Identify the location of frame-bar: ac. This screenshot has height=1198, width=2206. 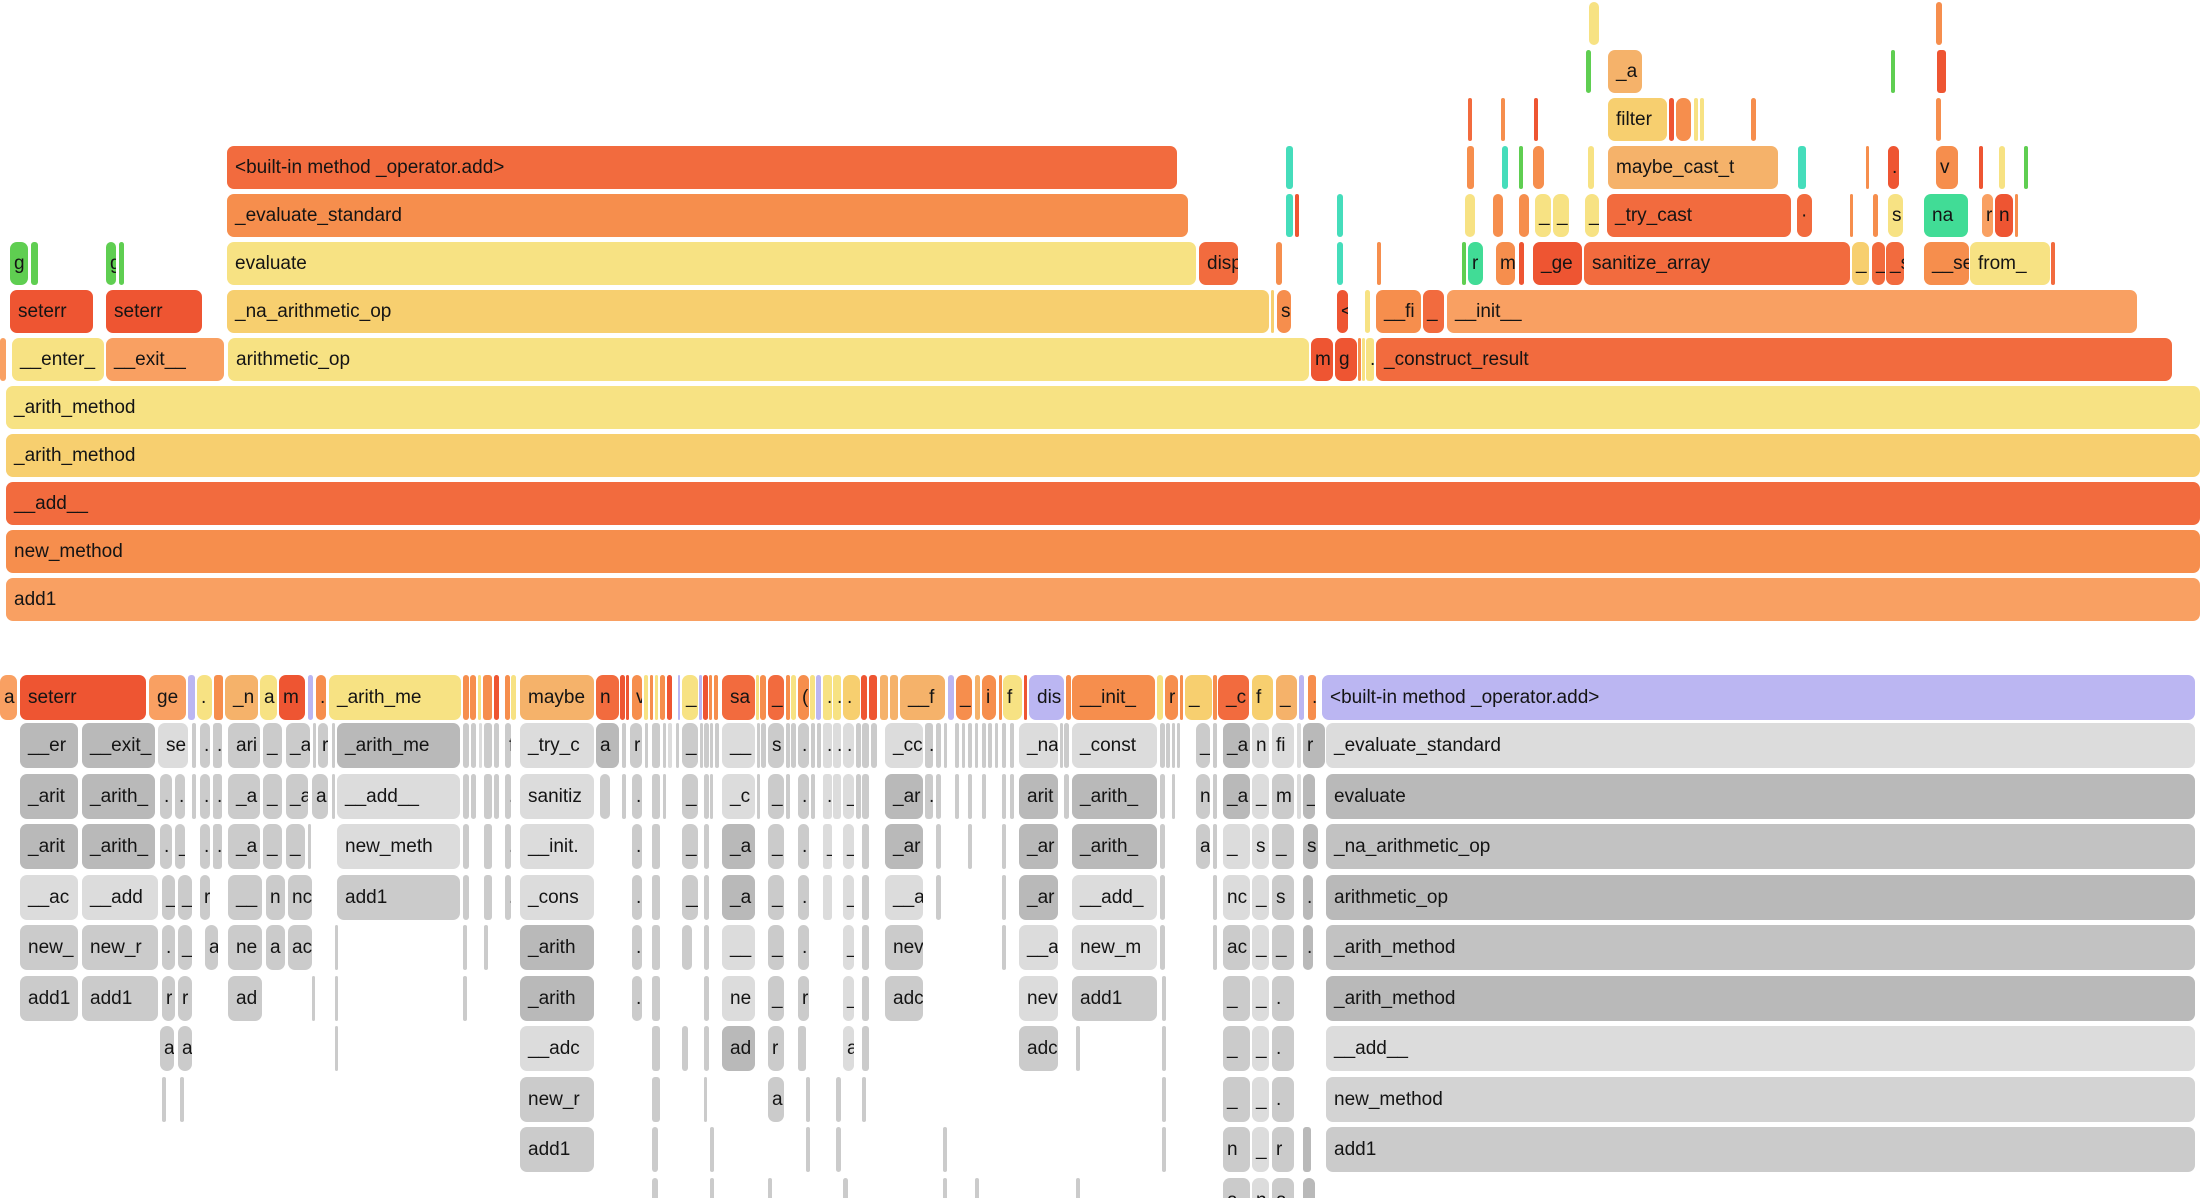
(1236, 947).